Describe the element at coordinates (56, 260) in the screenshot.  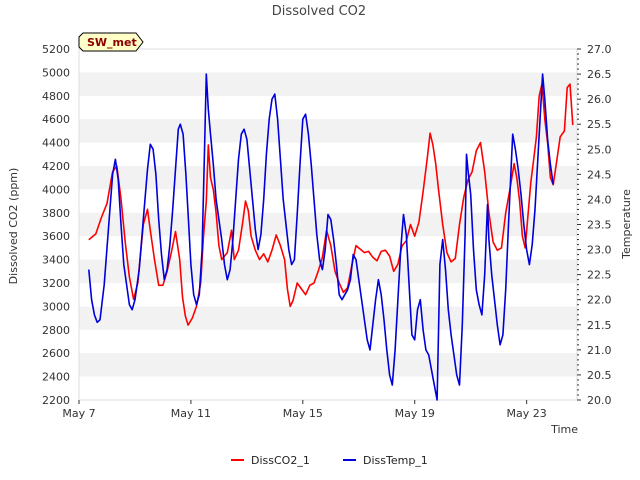
I see `y-tick-label: 3400` at that location.